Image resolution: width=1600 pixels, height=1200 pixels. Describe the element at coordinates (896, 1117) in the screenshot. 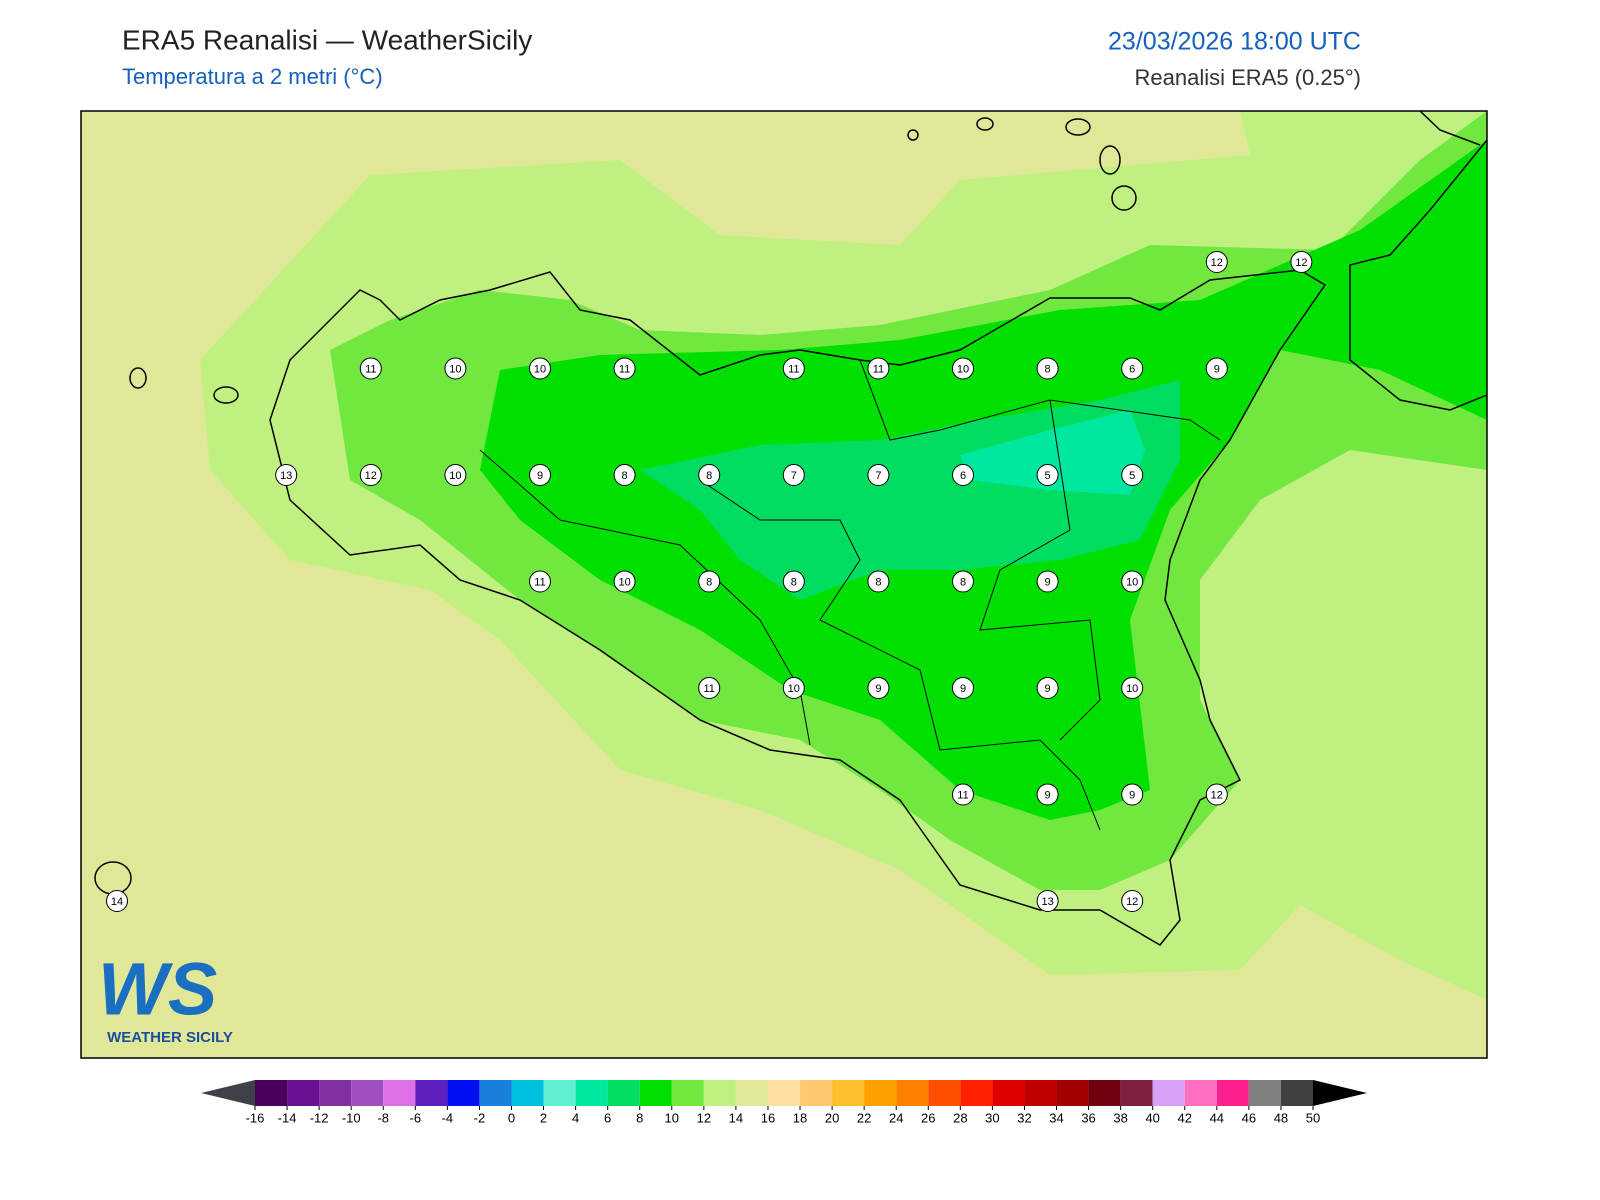

I see `colorbar-tick-label: 24` at that location.